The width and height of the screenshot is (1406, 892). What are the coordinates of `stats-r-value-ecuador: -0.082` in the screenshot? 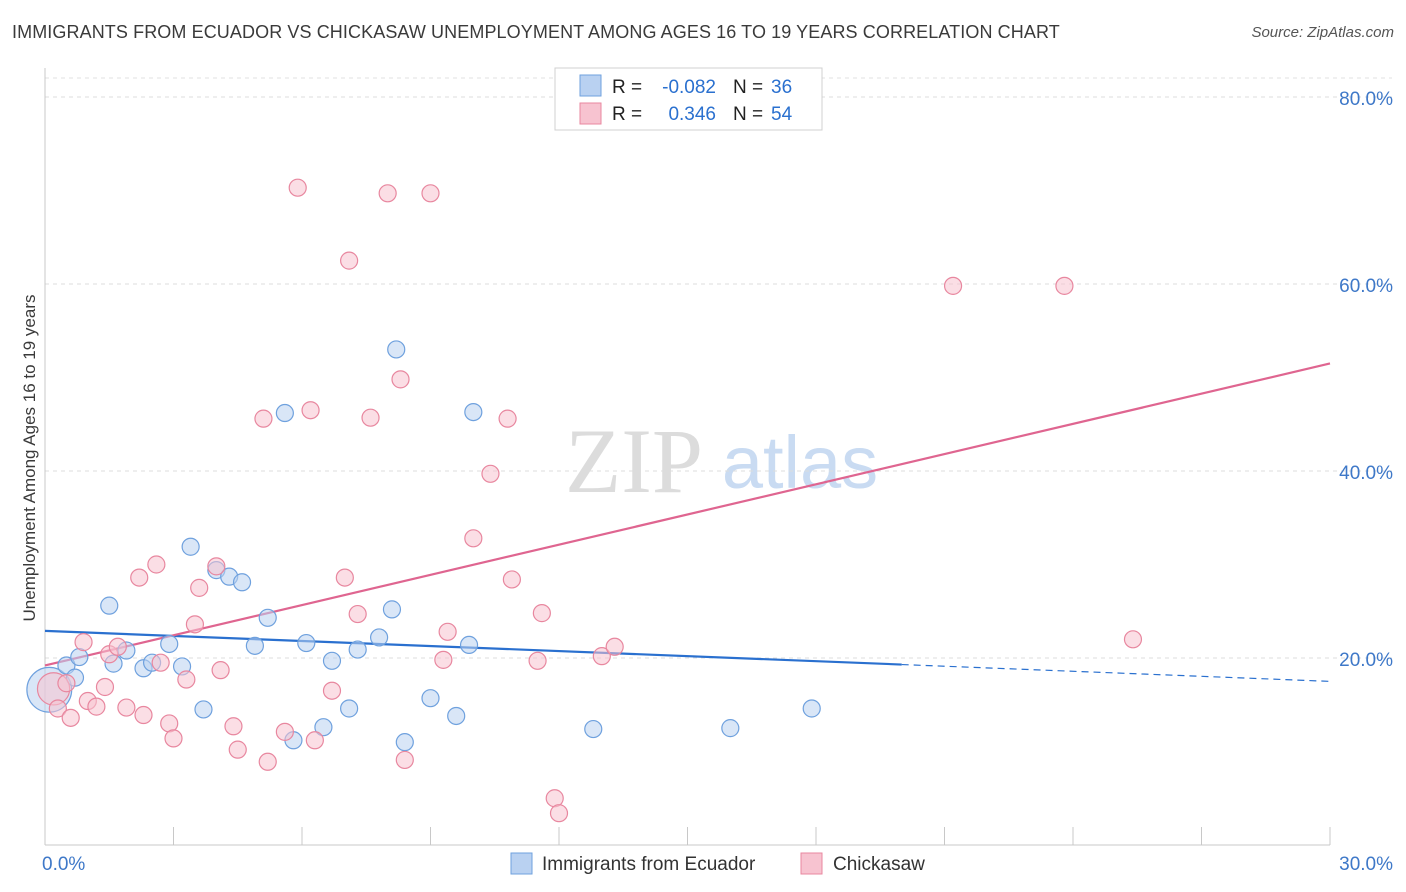 It's located at (689, 87).